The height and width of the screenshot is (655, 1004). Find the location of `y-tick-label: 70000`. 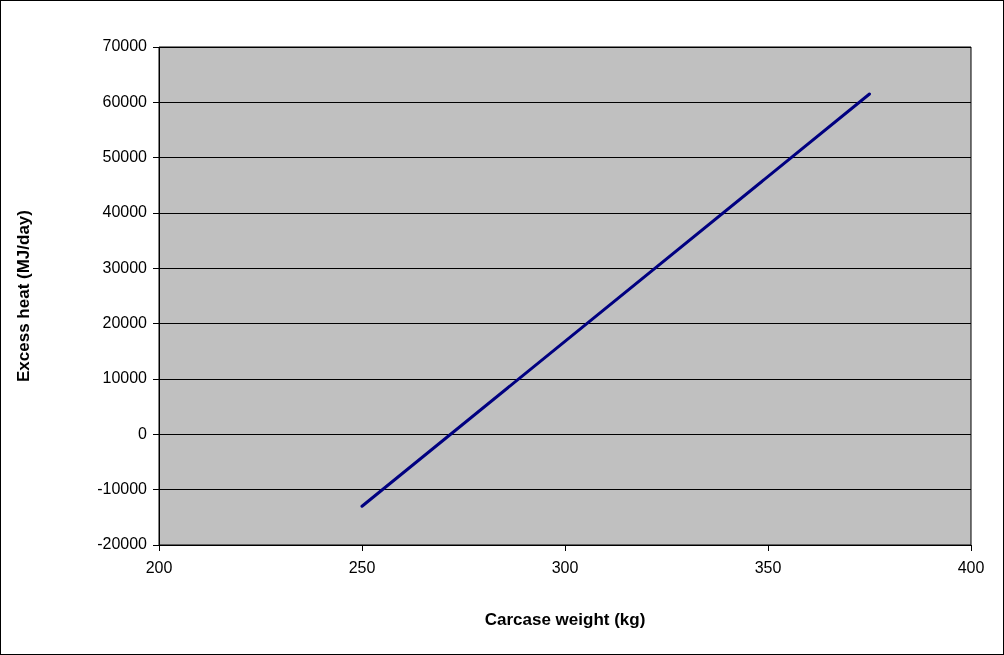

y-tick-label: 70000 is located at coordinates (125, 46).